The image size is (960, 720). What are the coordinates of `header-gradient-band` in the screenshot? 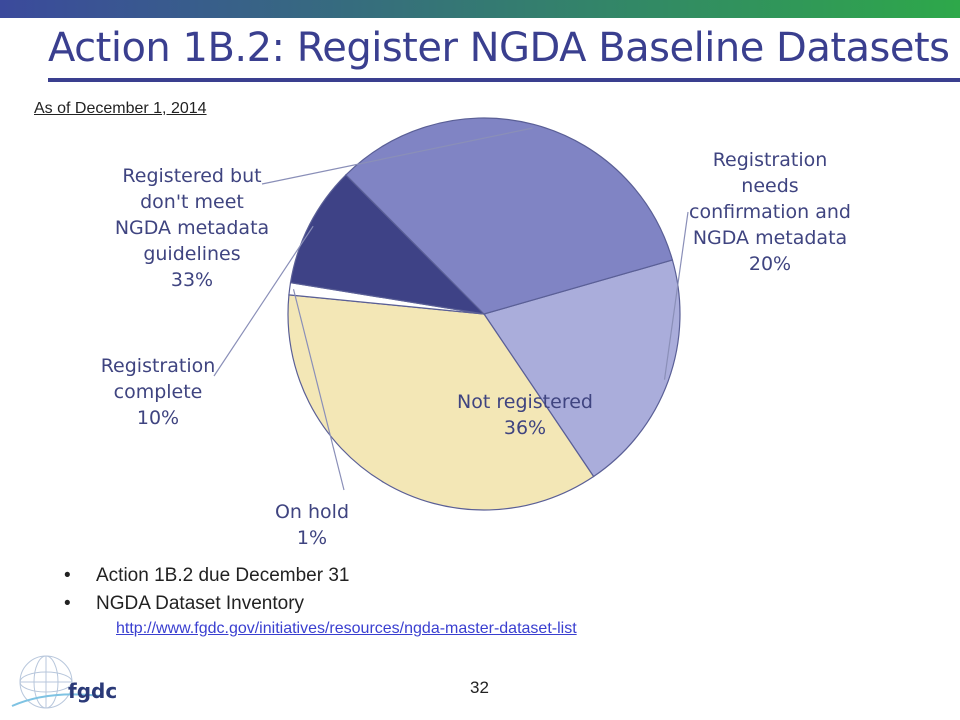 It's located at (480, 9).